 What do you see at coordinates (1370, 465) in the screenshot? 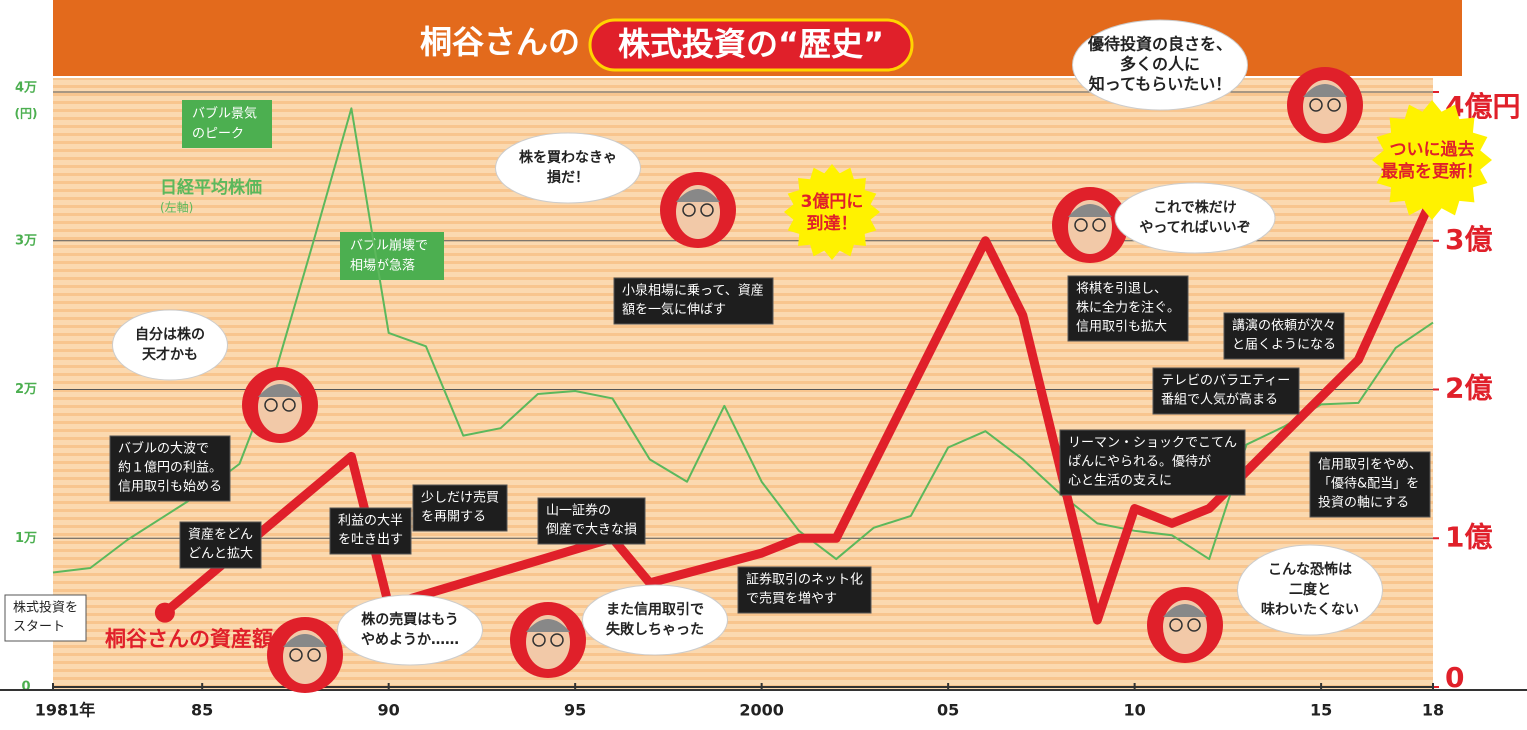
I see `annotation-text: 信用取引をやめ、` at bounding box center [1370, 465].